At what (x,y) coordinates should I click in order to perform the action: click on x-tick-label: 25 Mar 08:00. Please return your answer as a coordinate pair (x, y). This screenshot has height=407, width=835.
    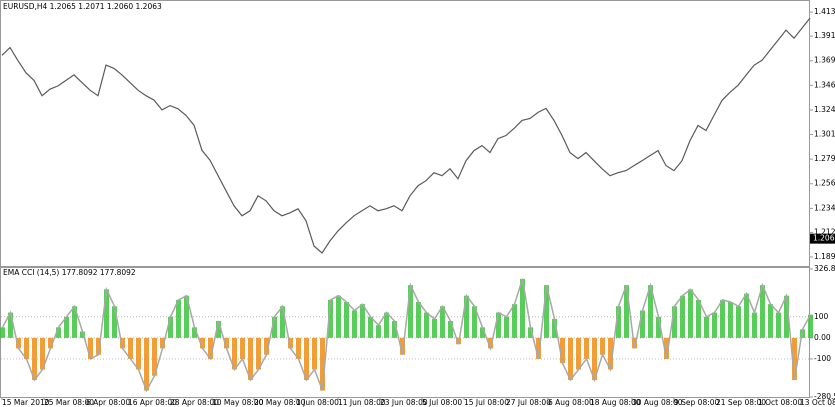
    Looking at the image, I should click on (69, 402).